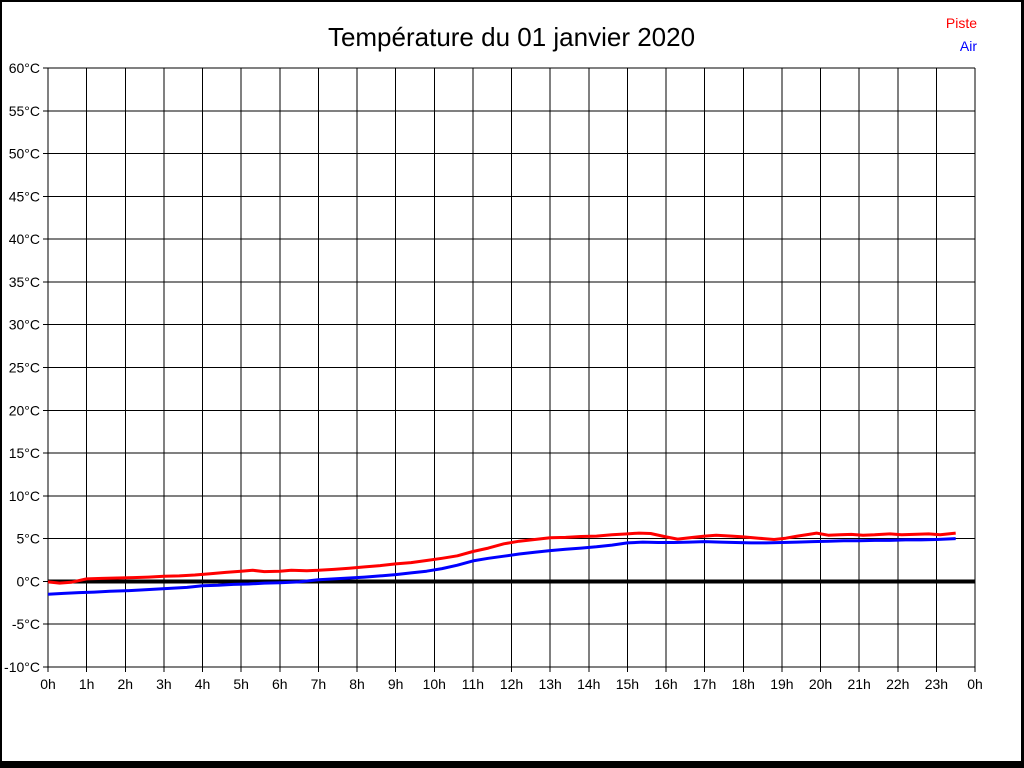 Image resolution: width=1024 pixels, height=768 pixels. I want to click on y-tick-label: 50°C, so click(24, 154).